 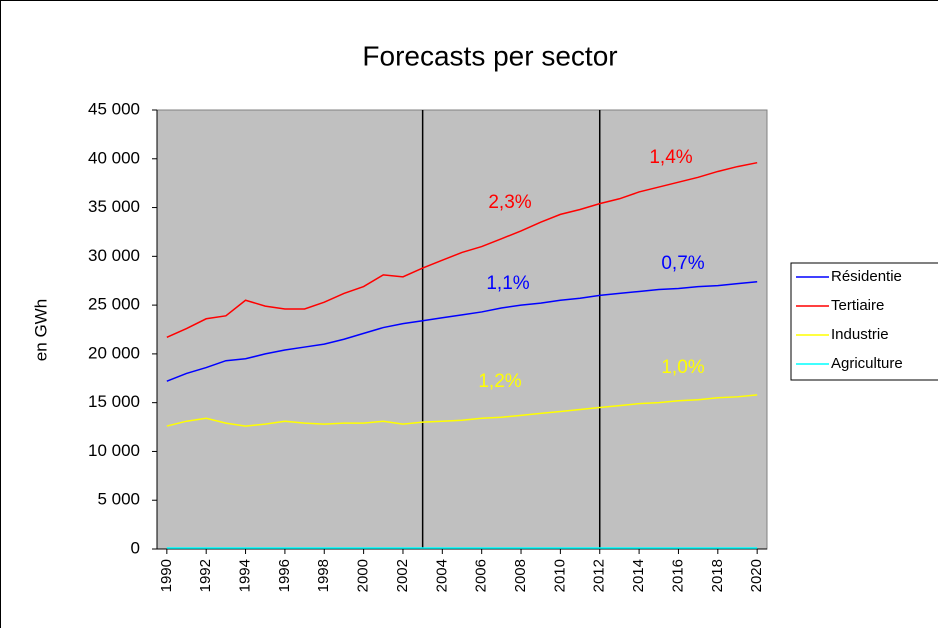 I want to click on x-tick-label: 2020, so click(x=756, y=575).